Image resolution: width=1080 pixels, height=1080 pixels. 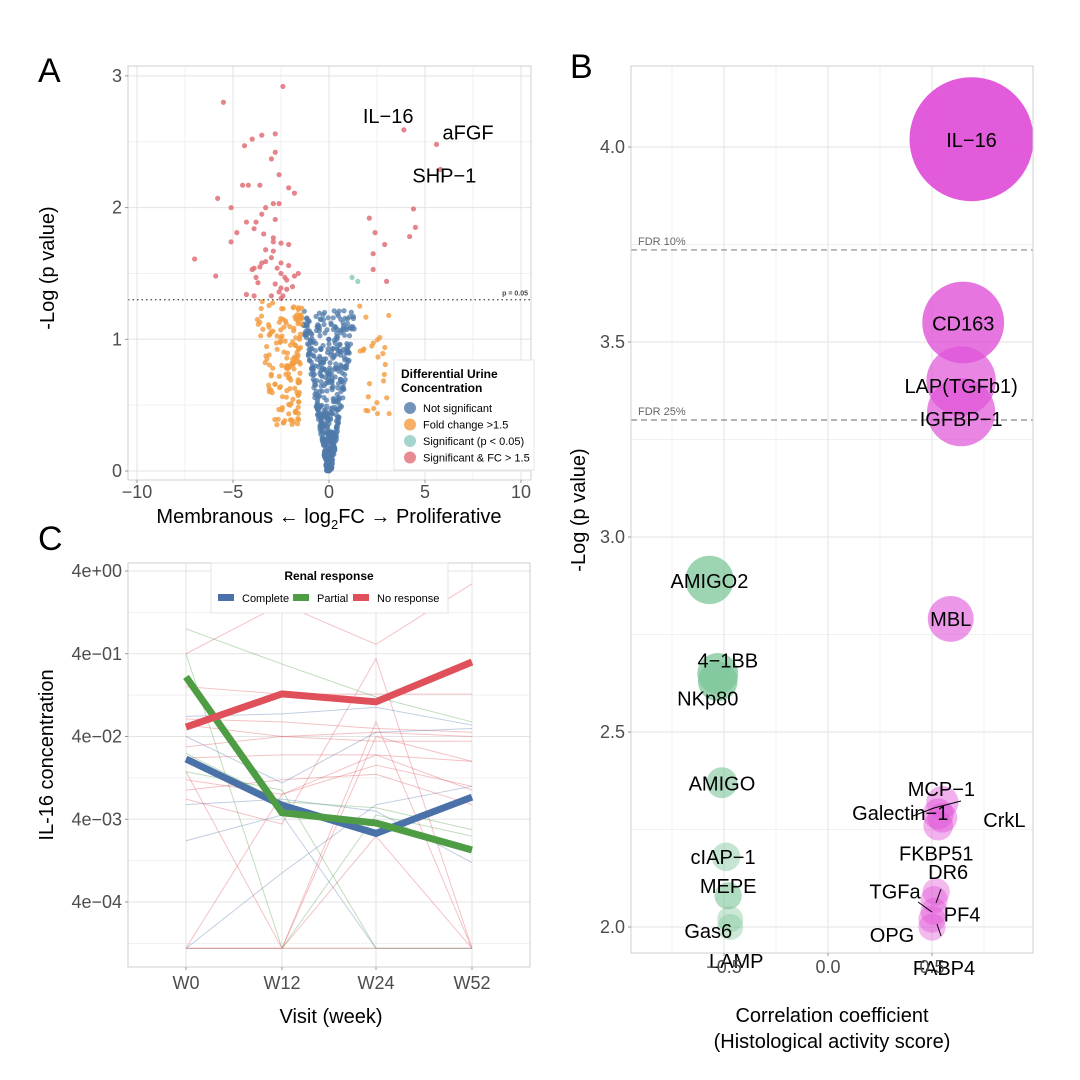 What do you see at coordinates (457, 409) in the screenshot?
I see `legend-entry-label: Not significant` at bounding box center [457, 409].